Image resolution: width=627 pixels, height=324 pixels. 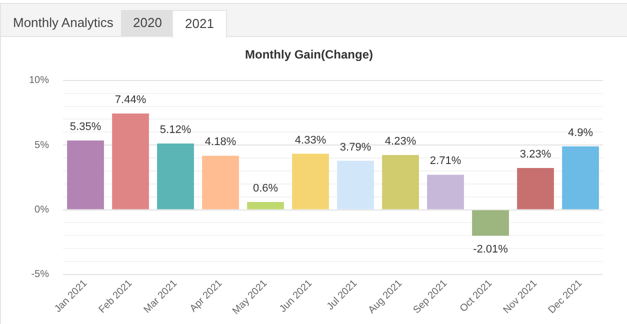 What do you see at coordinates (199, 24) in the screenshot?
I see `text: 2021` at bounding box center [199, 24].